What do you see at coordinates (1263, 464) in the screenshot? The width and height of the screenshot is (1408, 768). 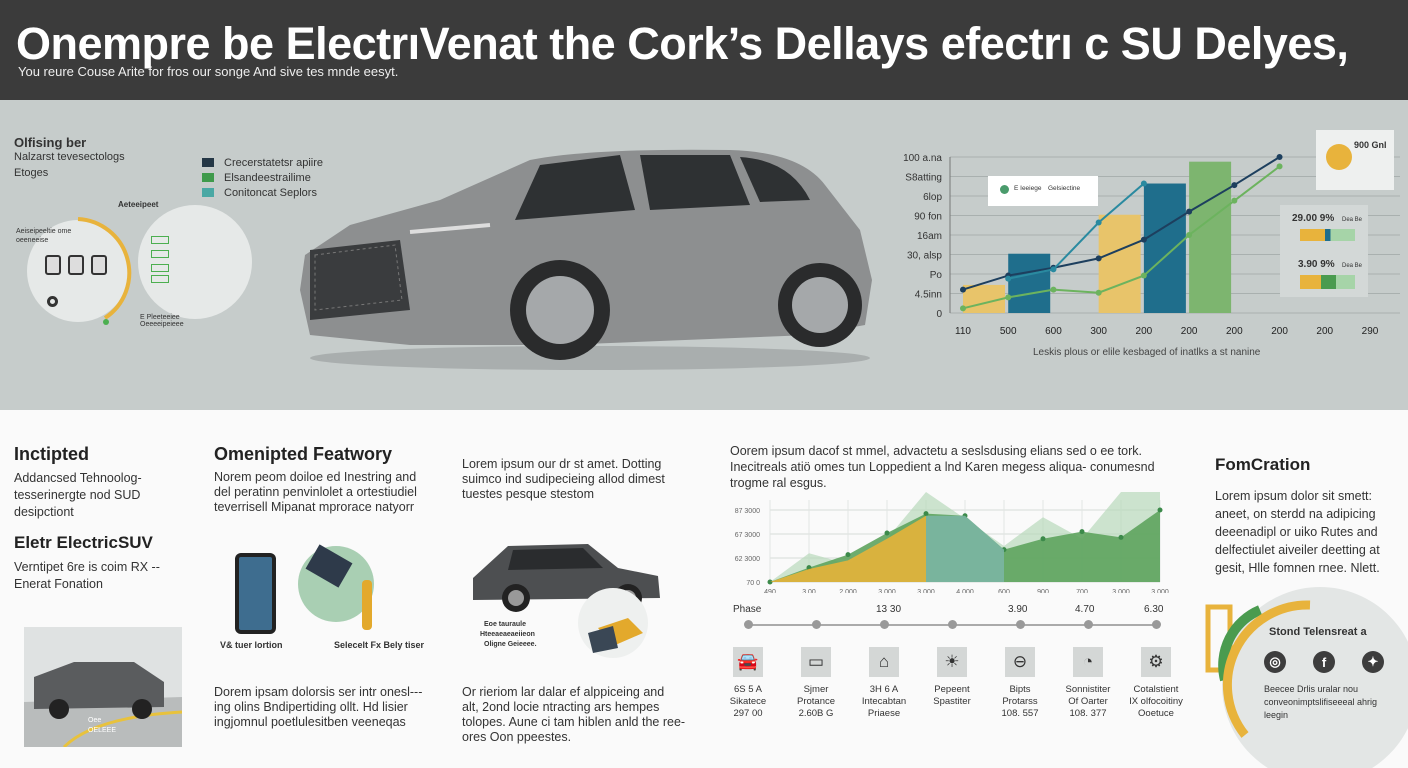 I see `section-heading: FomCration` at bounding box center [1263, 464].